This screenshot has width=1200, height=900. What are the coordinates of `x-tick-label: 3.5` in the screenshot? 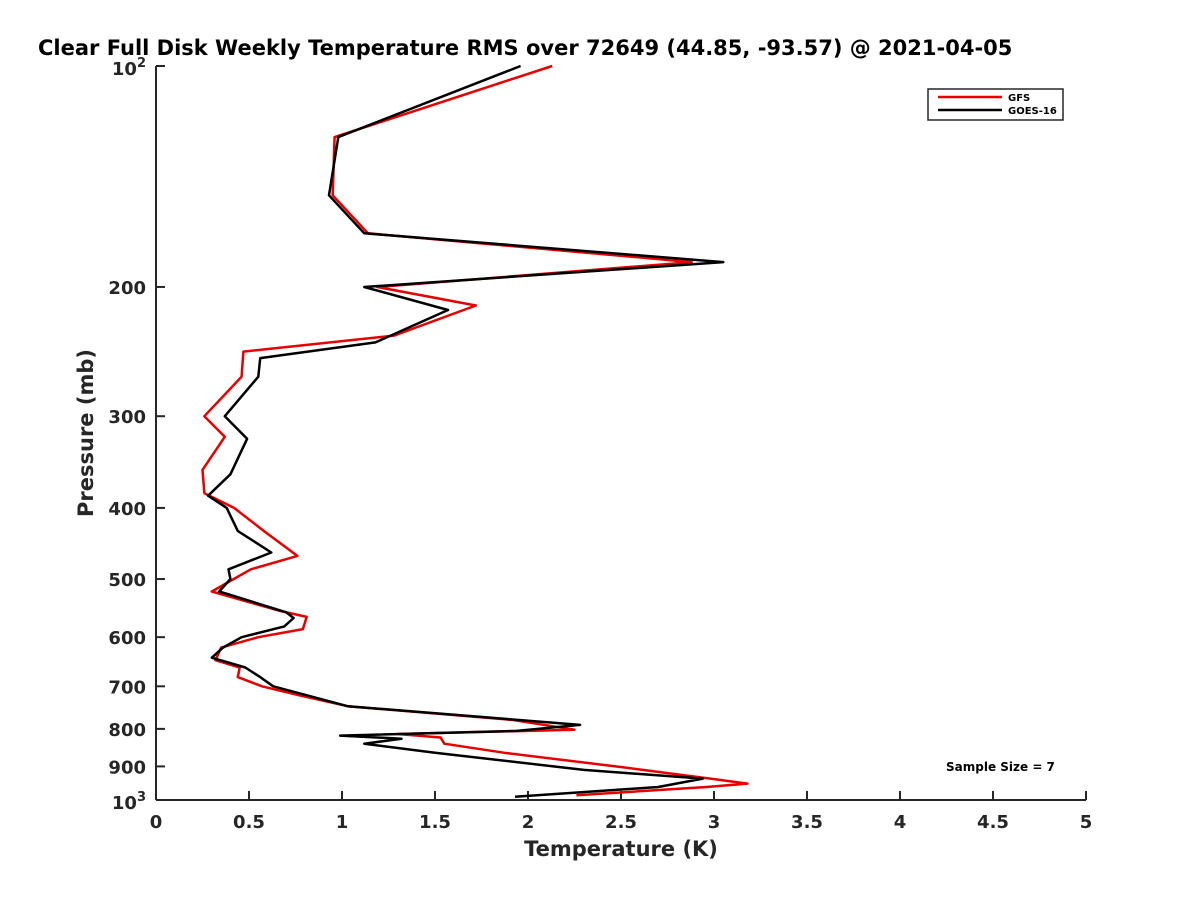 It's located at (807, 822).